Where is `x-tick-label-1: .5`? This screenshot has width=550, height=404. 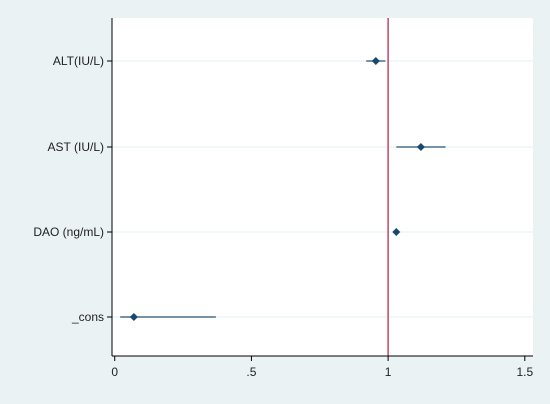
x-tick-label-1: .5 is located at coordinates (251, 372).